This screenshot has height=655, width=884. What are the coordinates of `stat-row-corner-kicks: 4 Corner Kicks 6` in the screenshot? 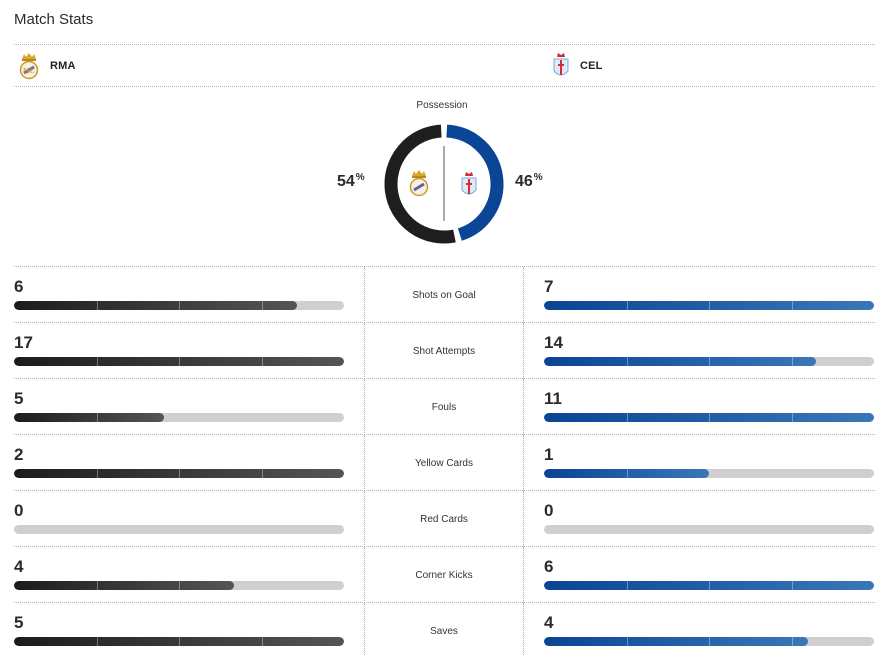 It's located at (444, 574).